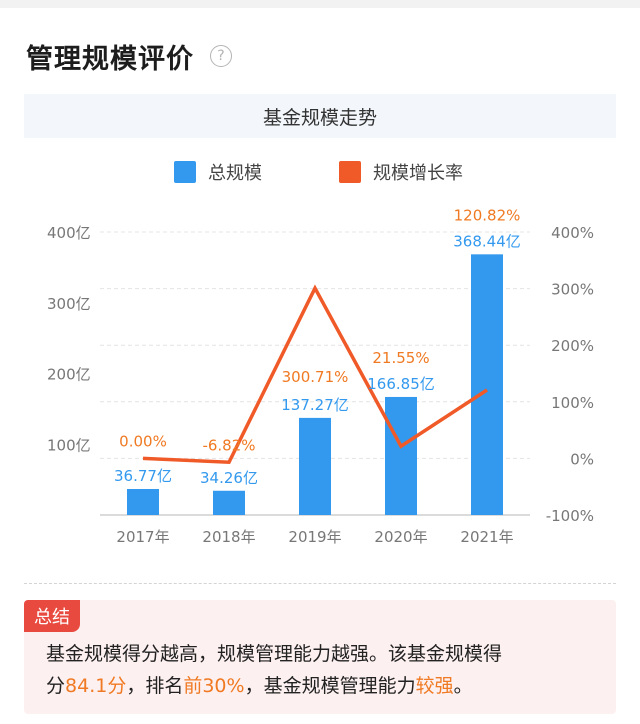 The width and height of the screenshot is (640, 724). What do you see at coordinates (486, 537) in the screenshot?
I see `x-tick-label: 2021年` at bounding box center [486, 537].